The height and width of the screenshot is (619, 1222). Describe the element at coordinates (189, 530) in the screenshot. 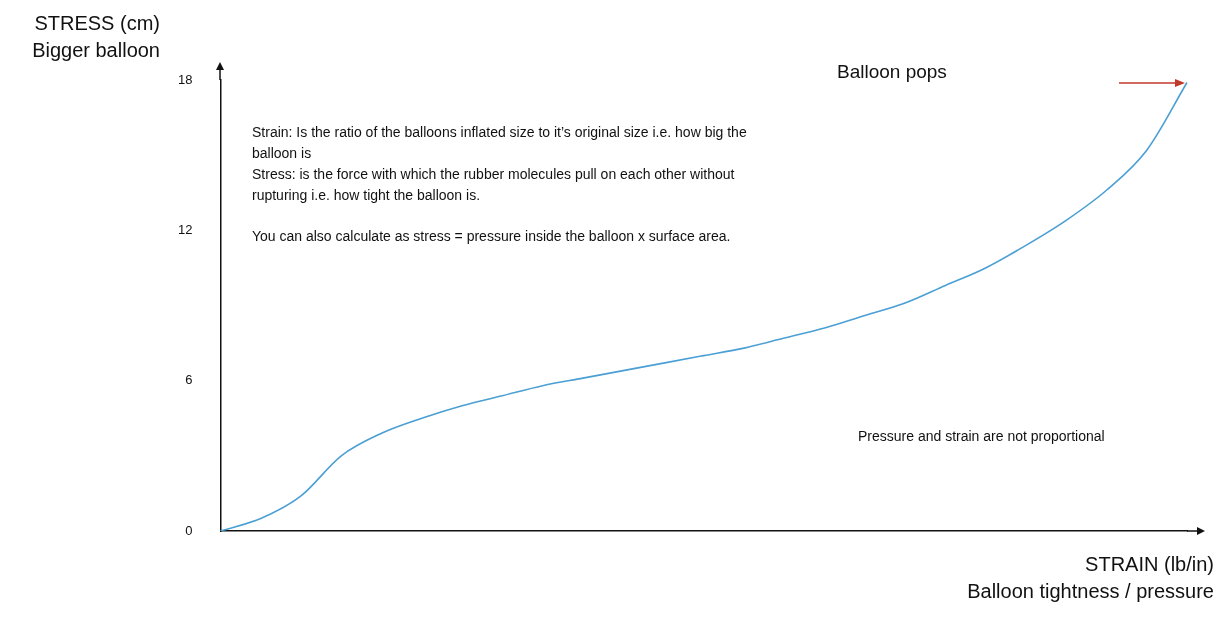

I see `y-tick-label: 0` at that location.